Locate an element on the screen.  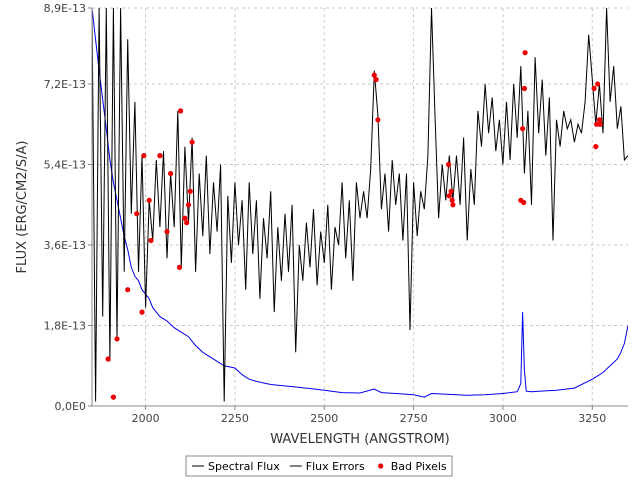
x-tick-label: 3000 is located at coordinates (503, 418).